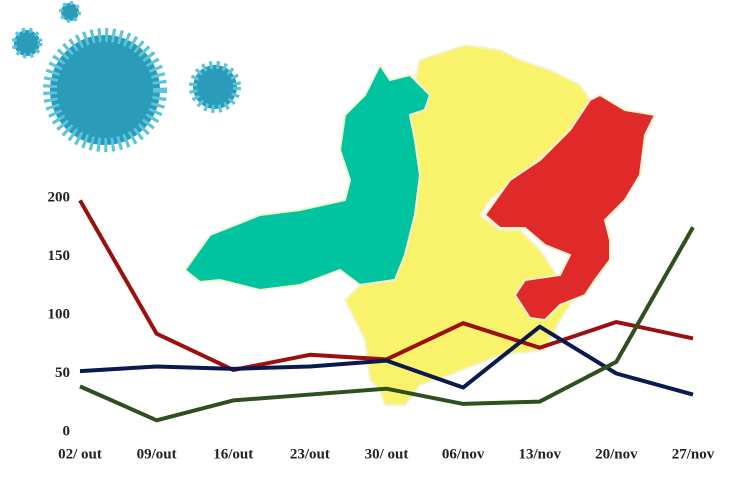 This screenshot has height=500, width=750. I want to click on x-tick-label: 13/nov, so click(539, 454).